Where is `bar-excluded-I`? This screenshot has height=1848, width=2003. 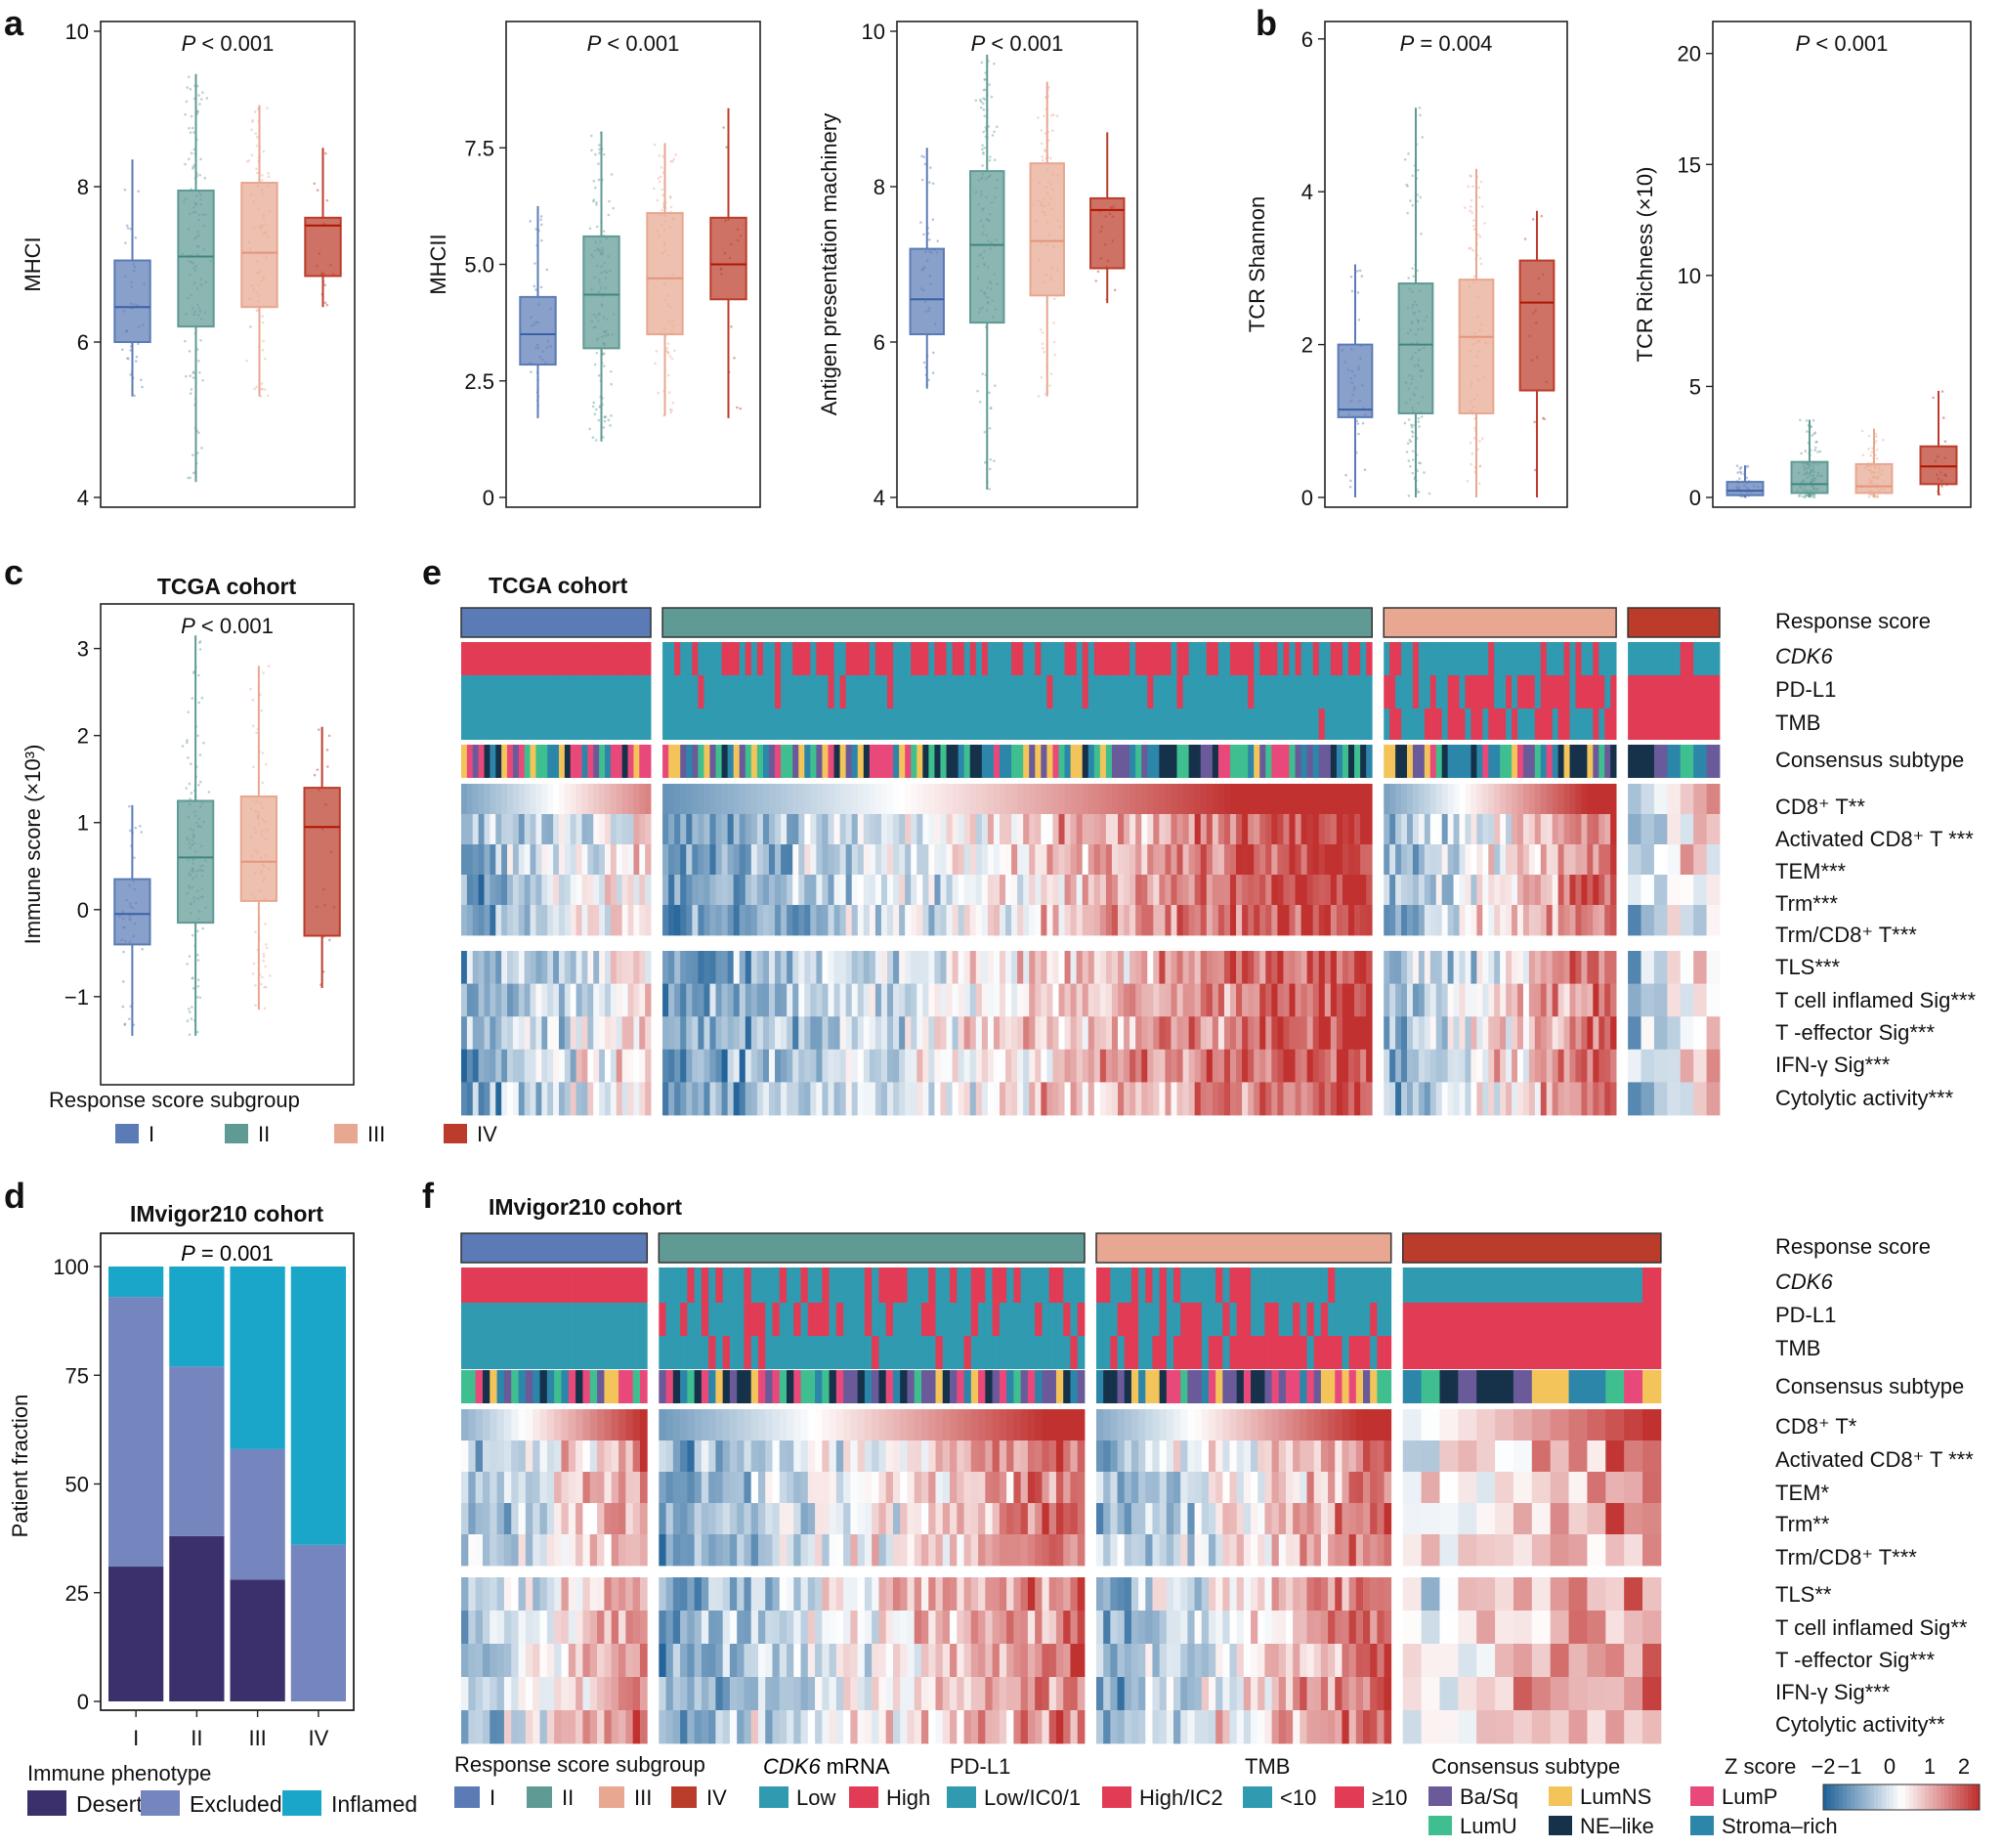
bar-excluded-I is located at coordinates (136, 1432).